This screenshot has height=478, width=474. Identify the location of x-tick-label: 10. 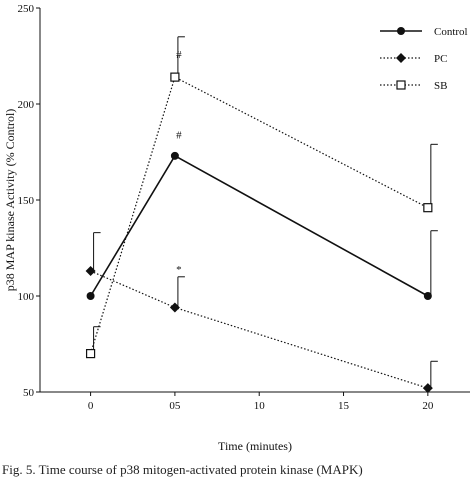
(260, 406).